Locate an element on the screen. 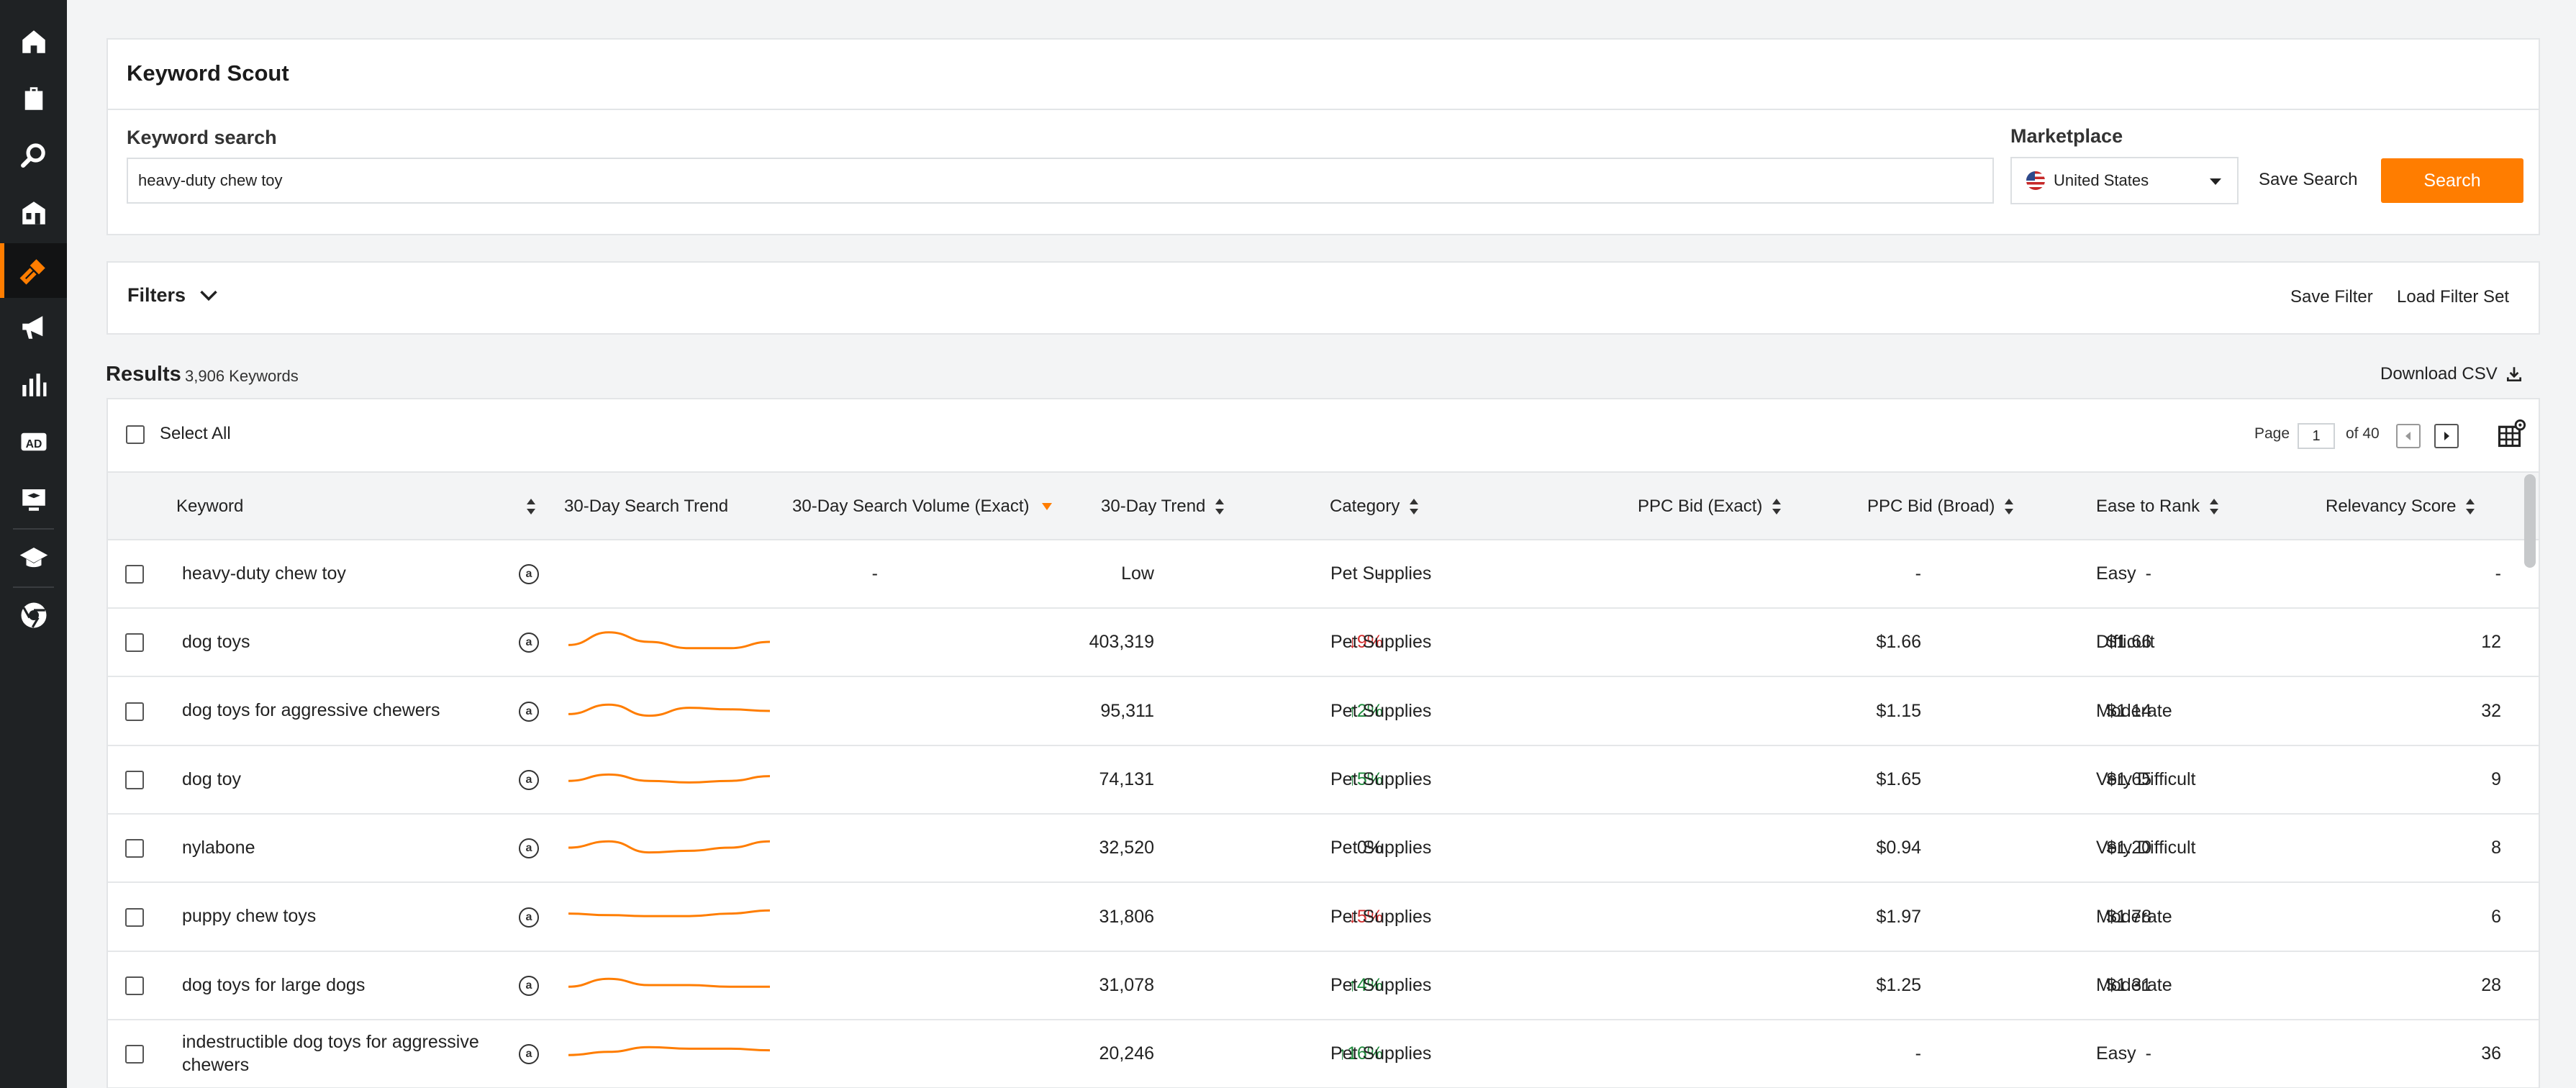 This screenshot has width=2576, height=1088. trend-cell: 0% is located at coordinates (1369, 848).